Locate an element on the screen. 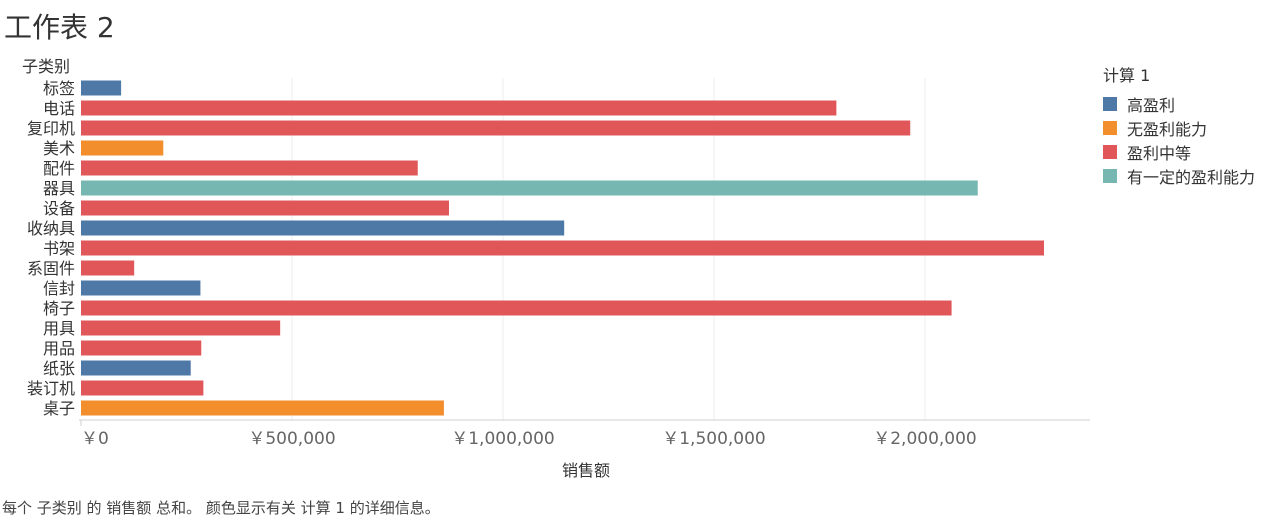 This screenshot has height=521, width=1276. x-tick-label: ￥1,500,000 is located at coordinates (714, 439).